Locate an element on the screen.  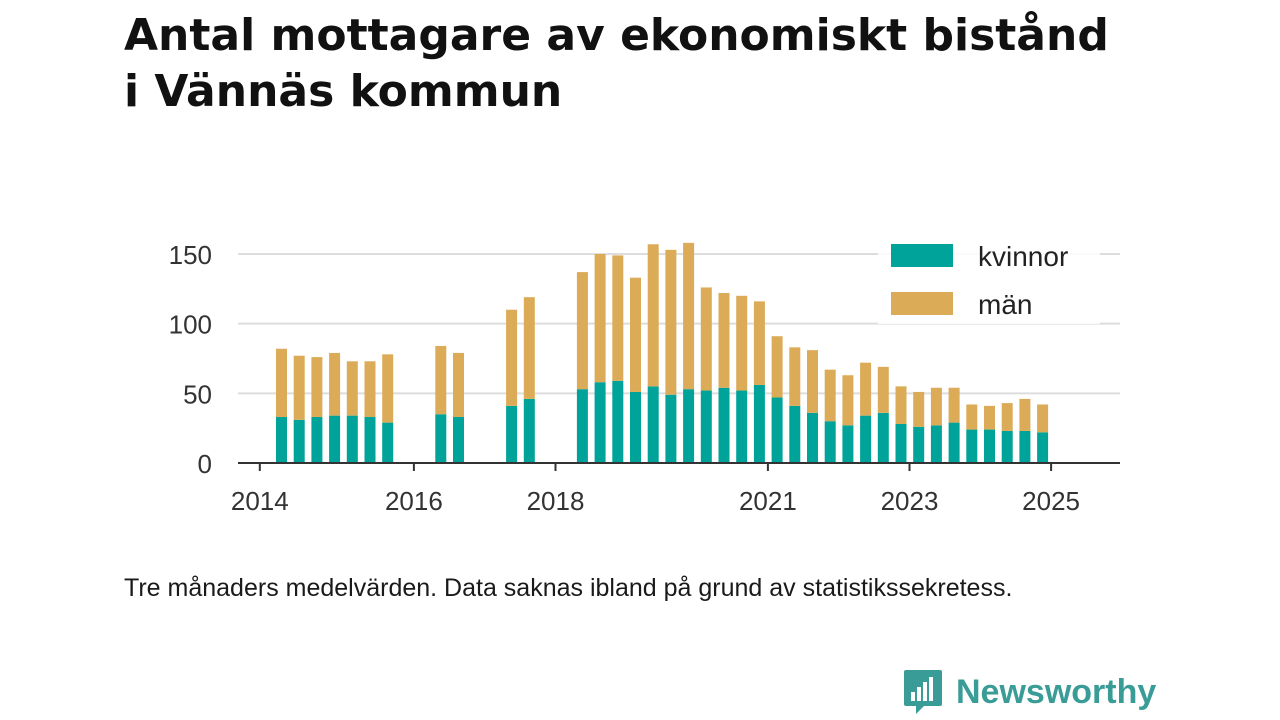
x-tick-label: 2021 is located at coordinates (768, 501).